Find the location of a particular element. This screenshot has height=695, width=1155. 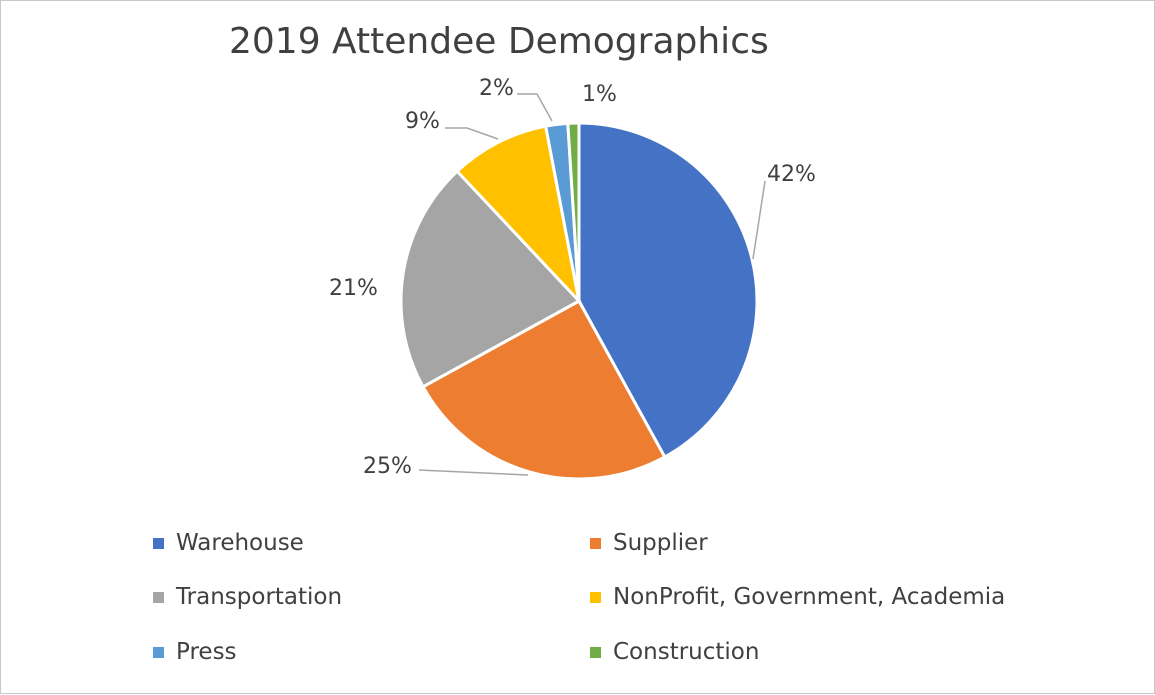

legend-item-warehouse: Warehouse is located at coordinates (228, 543).